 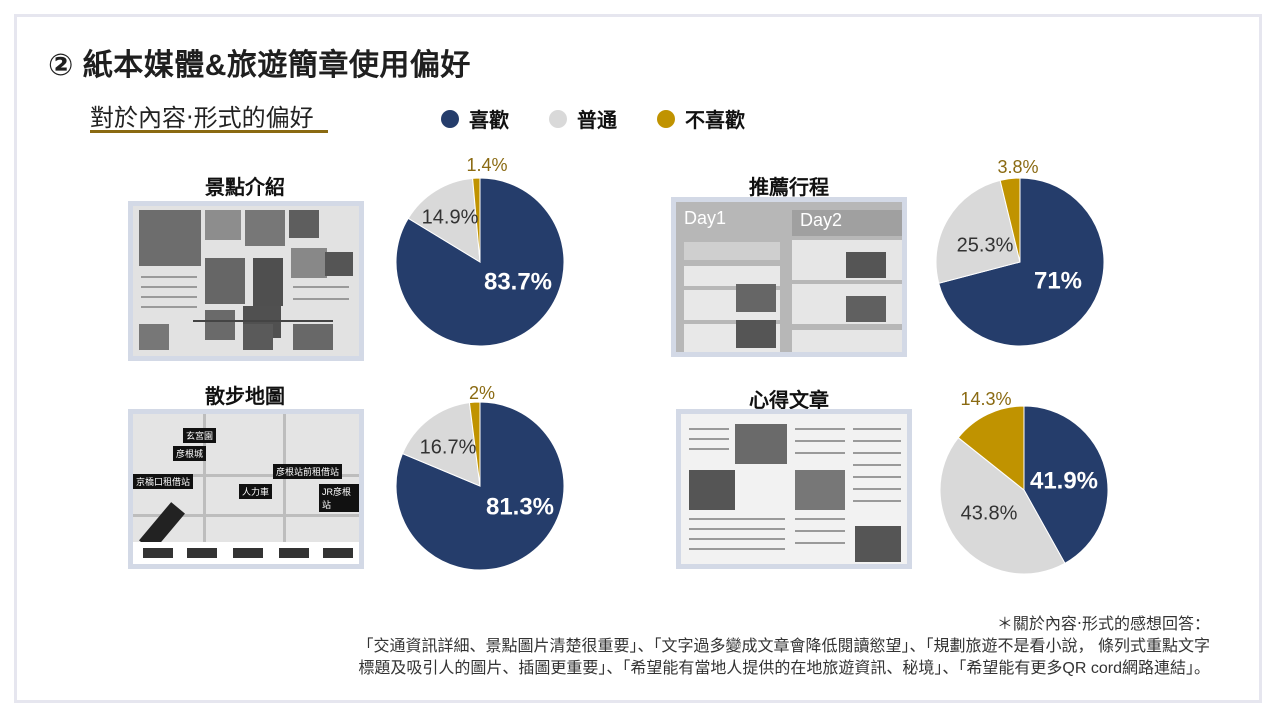 What do you see at coordinates (715, 121) in the screenshot?
I see `legend-label-dislike: 不喜歡` at bounding box center [715, 121].